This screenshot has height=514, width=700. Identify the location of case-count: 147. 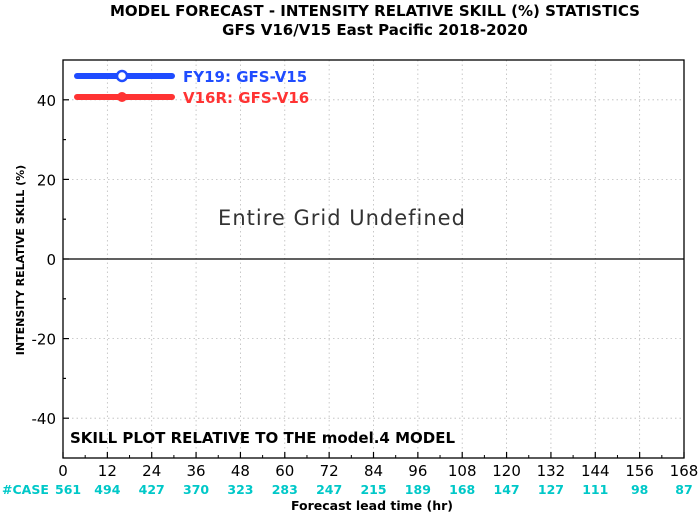
(507, 489).